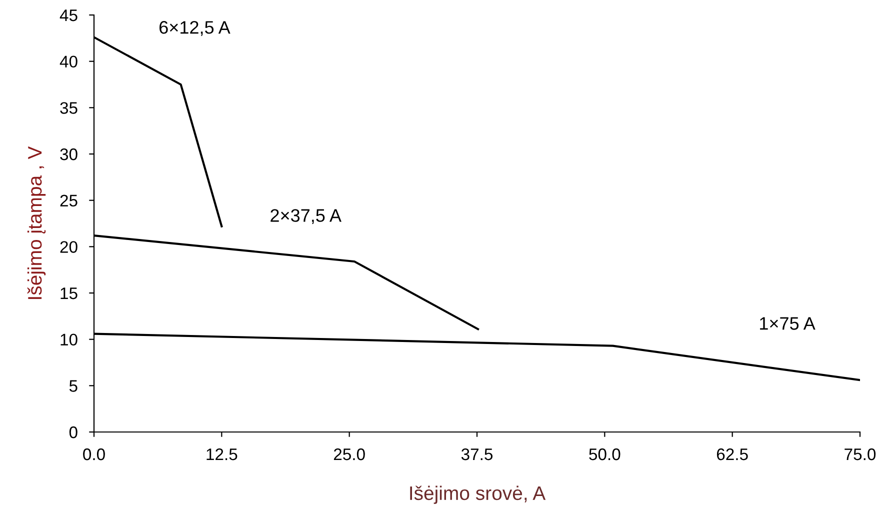  Describe the element at coordinates (73, 386) in the screenshot. I see `y-tick-label: 5` at that location.